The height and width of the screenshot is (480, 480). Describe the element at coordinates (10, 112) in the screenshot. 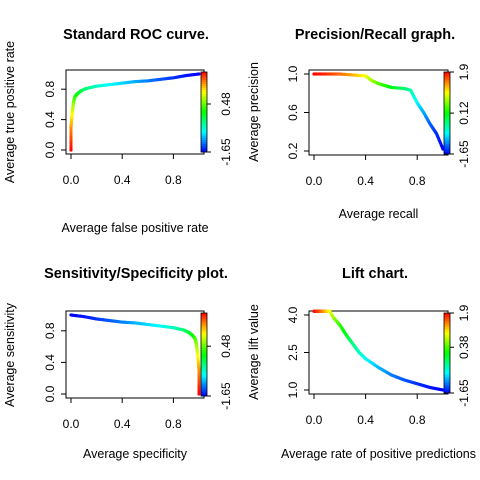

I see `y-axis-label: Average true positive rate` at that location.